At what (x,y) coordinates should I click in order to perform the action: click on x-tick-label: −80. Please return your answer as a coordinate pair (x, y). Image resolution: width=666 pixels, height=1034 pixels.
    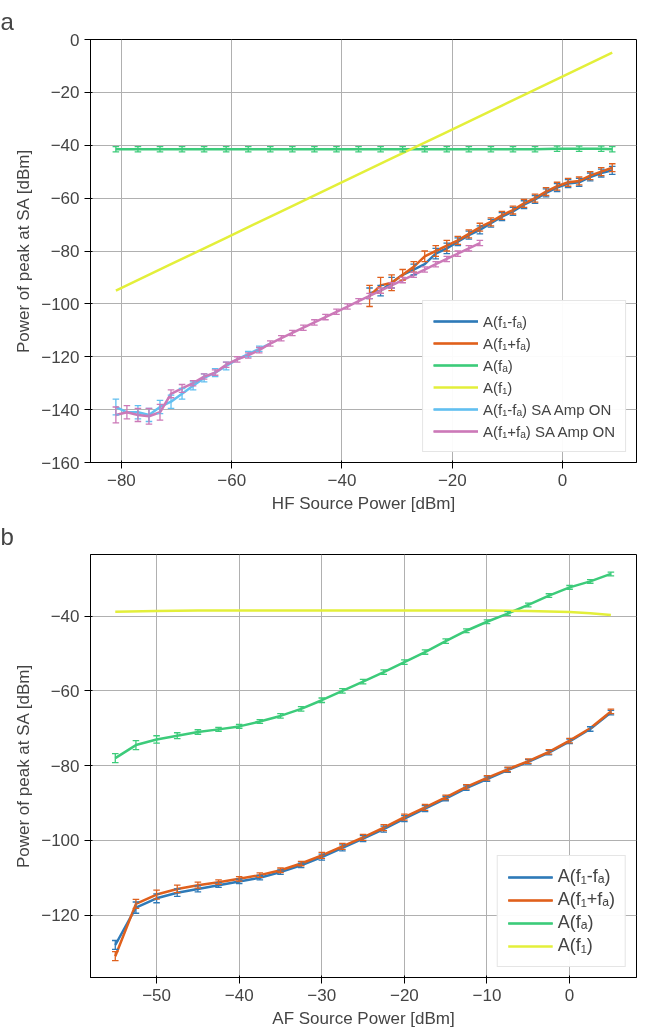
    Looking at the image, I should click on (121, 480).